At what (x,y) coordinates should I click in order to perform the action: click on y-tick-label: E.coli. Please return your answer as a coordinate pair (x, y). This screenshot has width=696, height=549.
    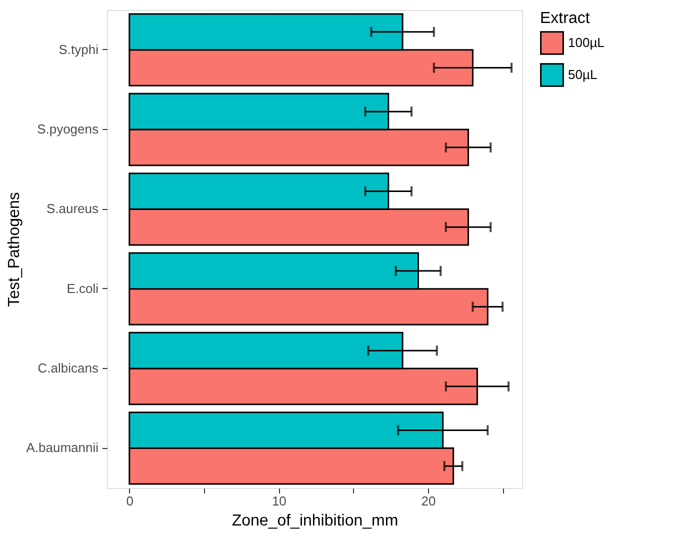
    Looking at the image, I should click on (82, 288).